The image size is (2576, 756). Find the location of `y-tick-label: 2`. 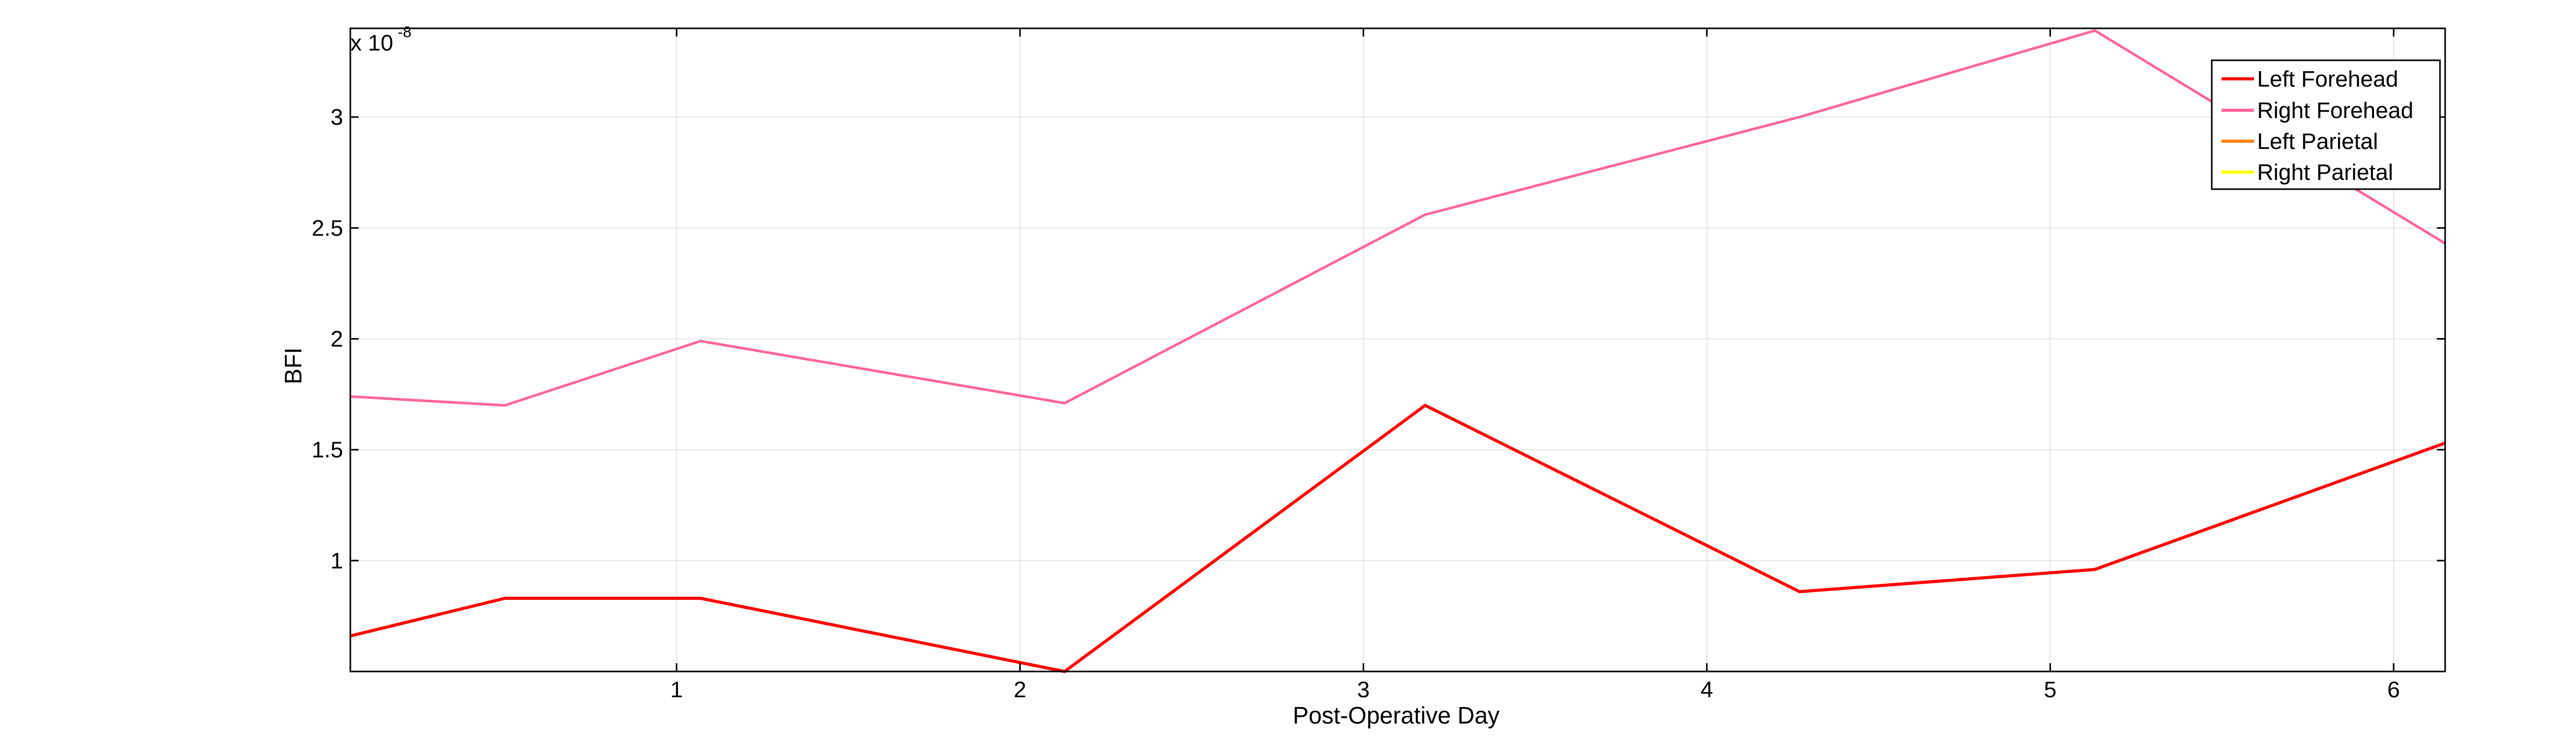

y-tick-label: 2 is located at coordinates (337, 338).